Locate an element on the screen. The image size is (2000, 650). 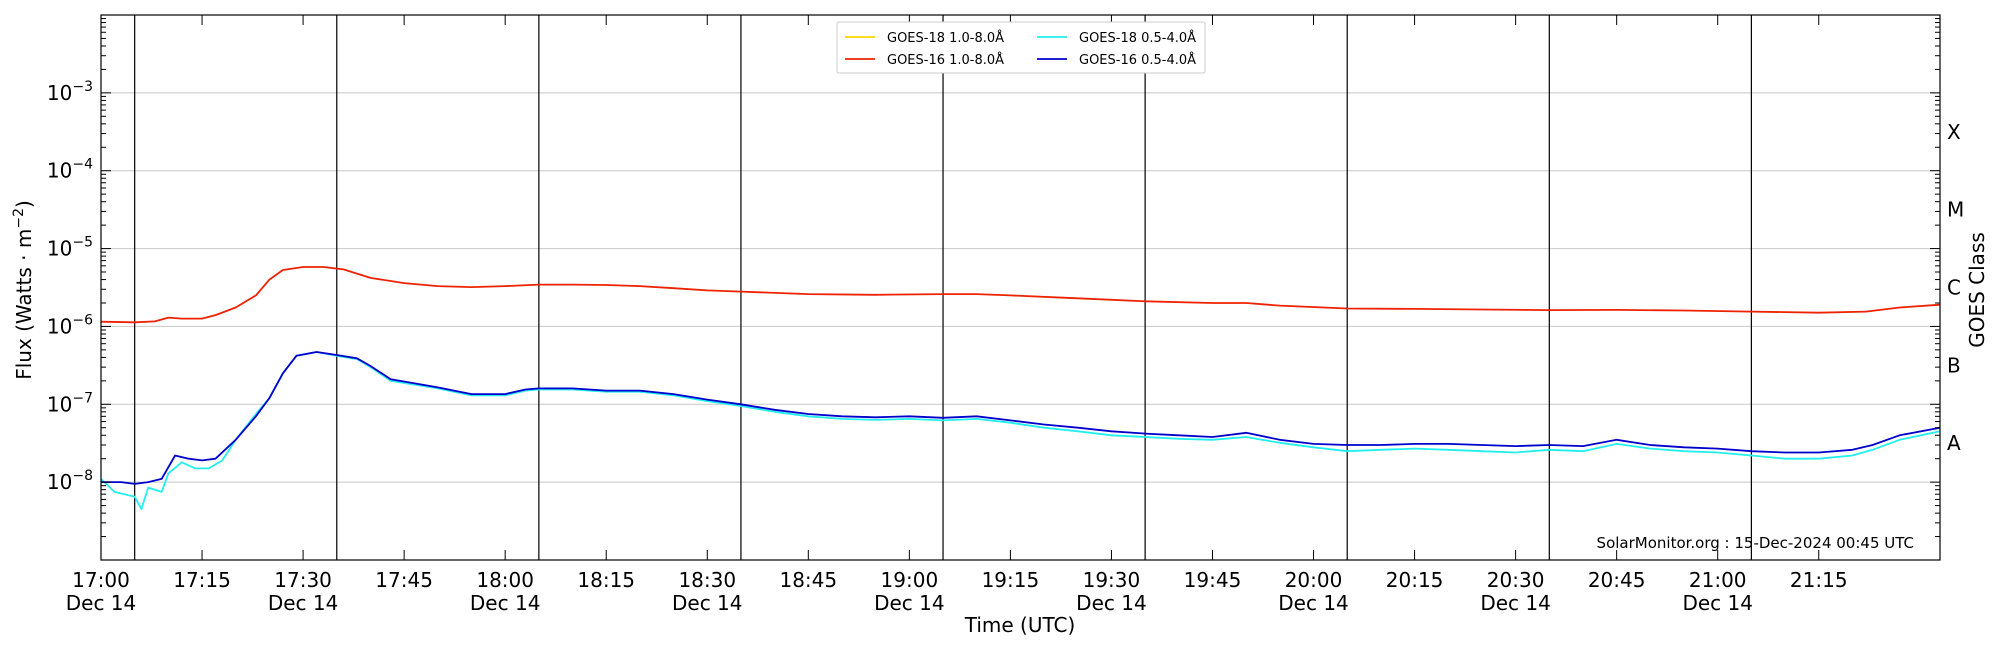
x-tick-label: 20:45 is located at coordinates (1617, 580).